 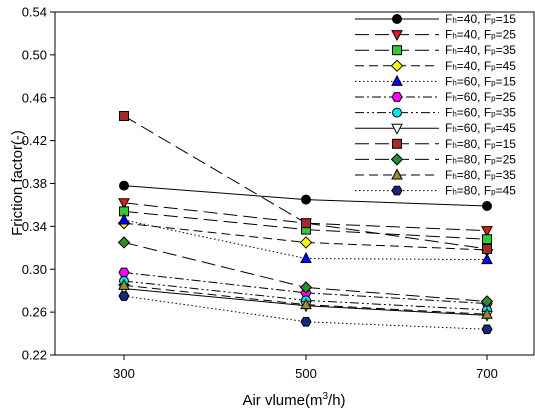 I want to click on y-tick-label: 0.26, so click(x=34, y=312).